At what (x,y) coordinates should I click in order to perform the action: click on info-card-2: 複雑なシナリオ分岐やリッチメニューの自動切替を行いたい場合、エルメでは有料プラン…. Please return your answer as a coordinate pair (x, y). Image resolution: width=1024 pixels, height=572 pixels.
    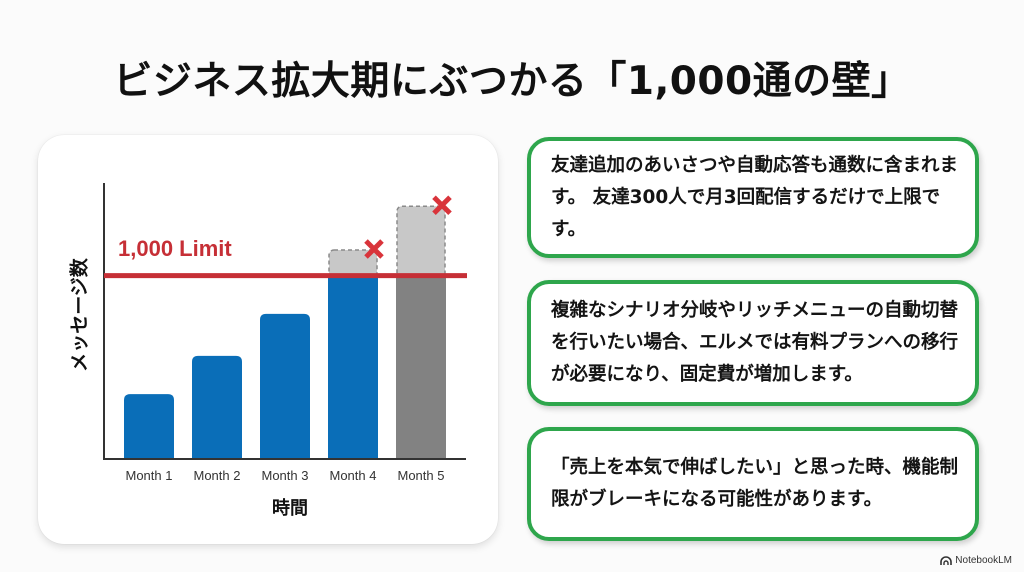
    Looking at the image, I should click on (753, 343).